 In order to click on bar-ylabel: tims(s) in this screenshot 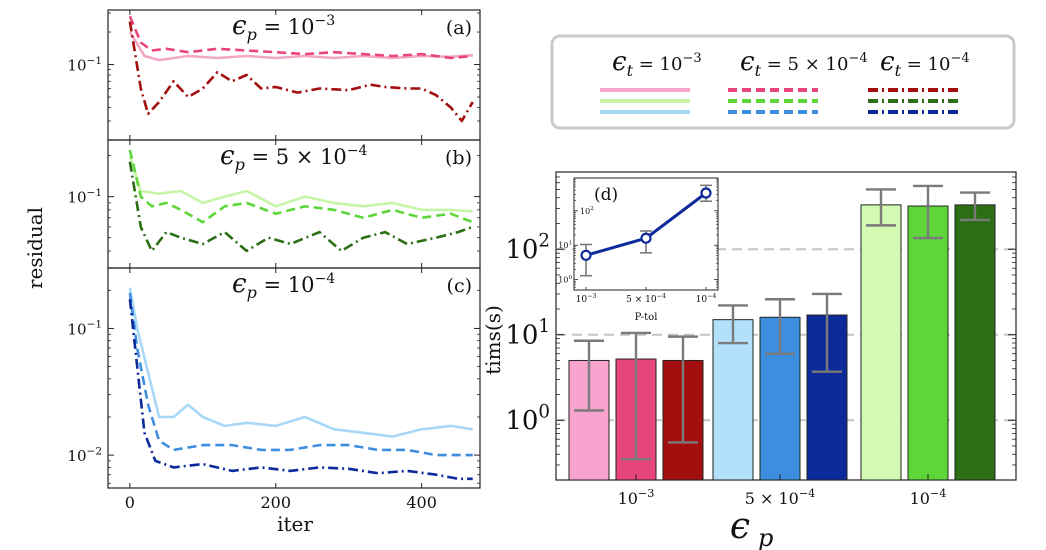, I will do `click(493, 340)`.